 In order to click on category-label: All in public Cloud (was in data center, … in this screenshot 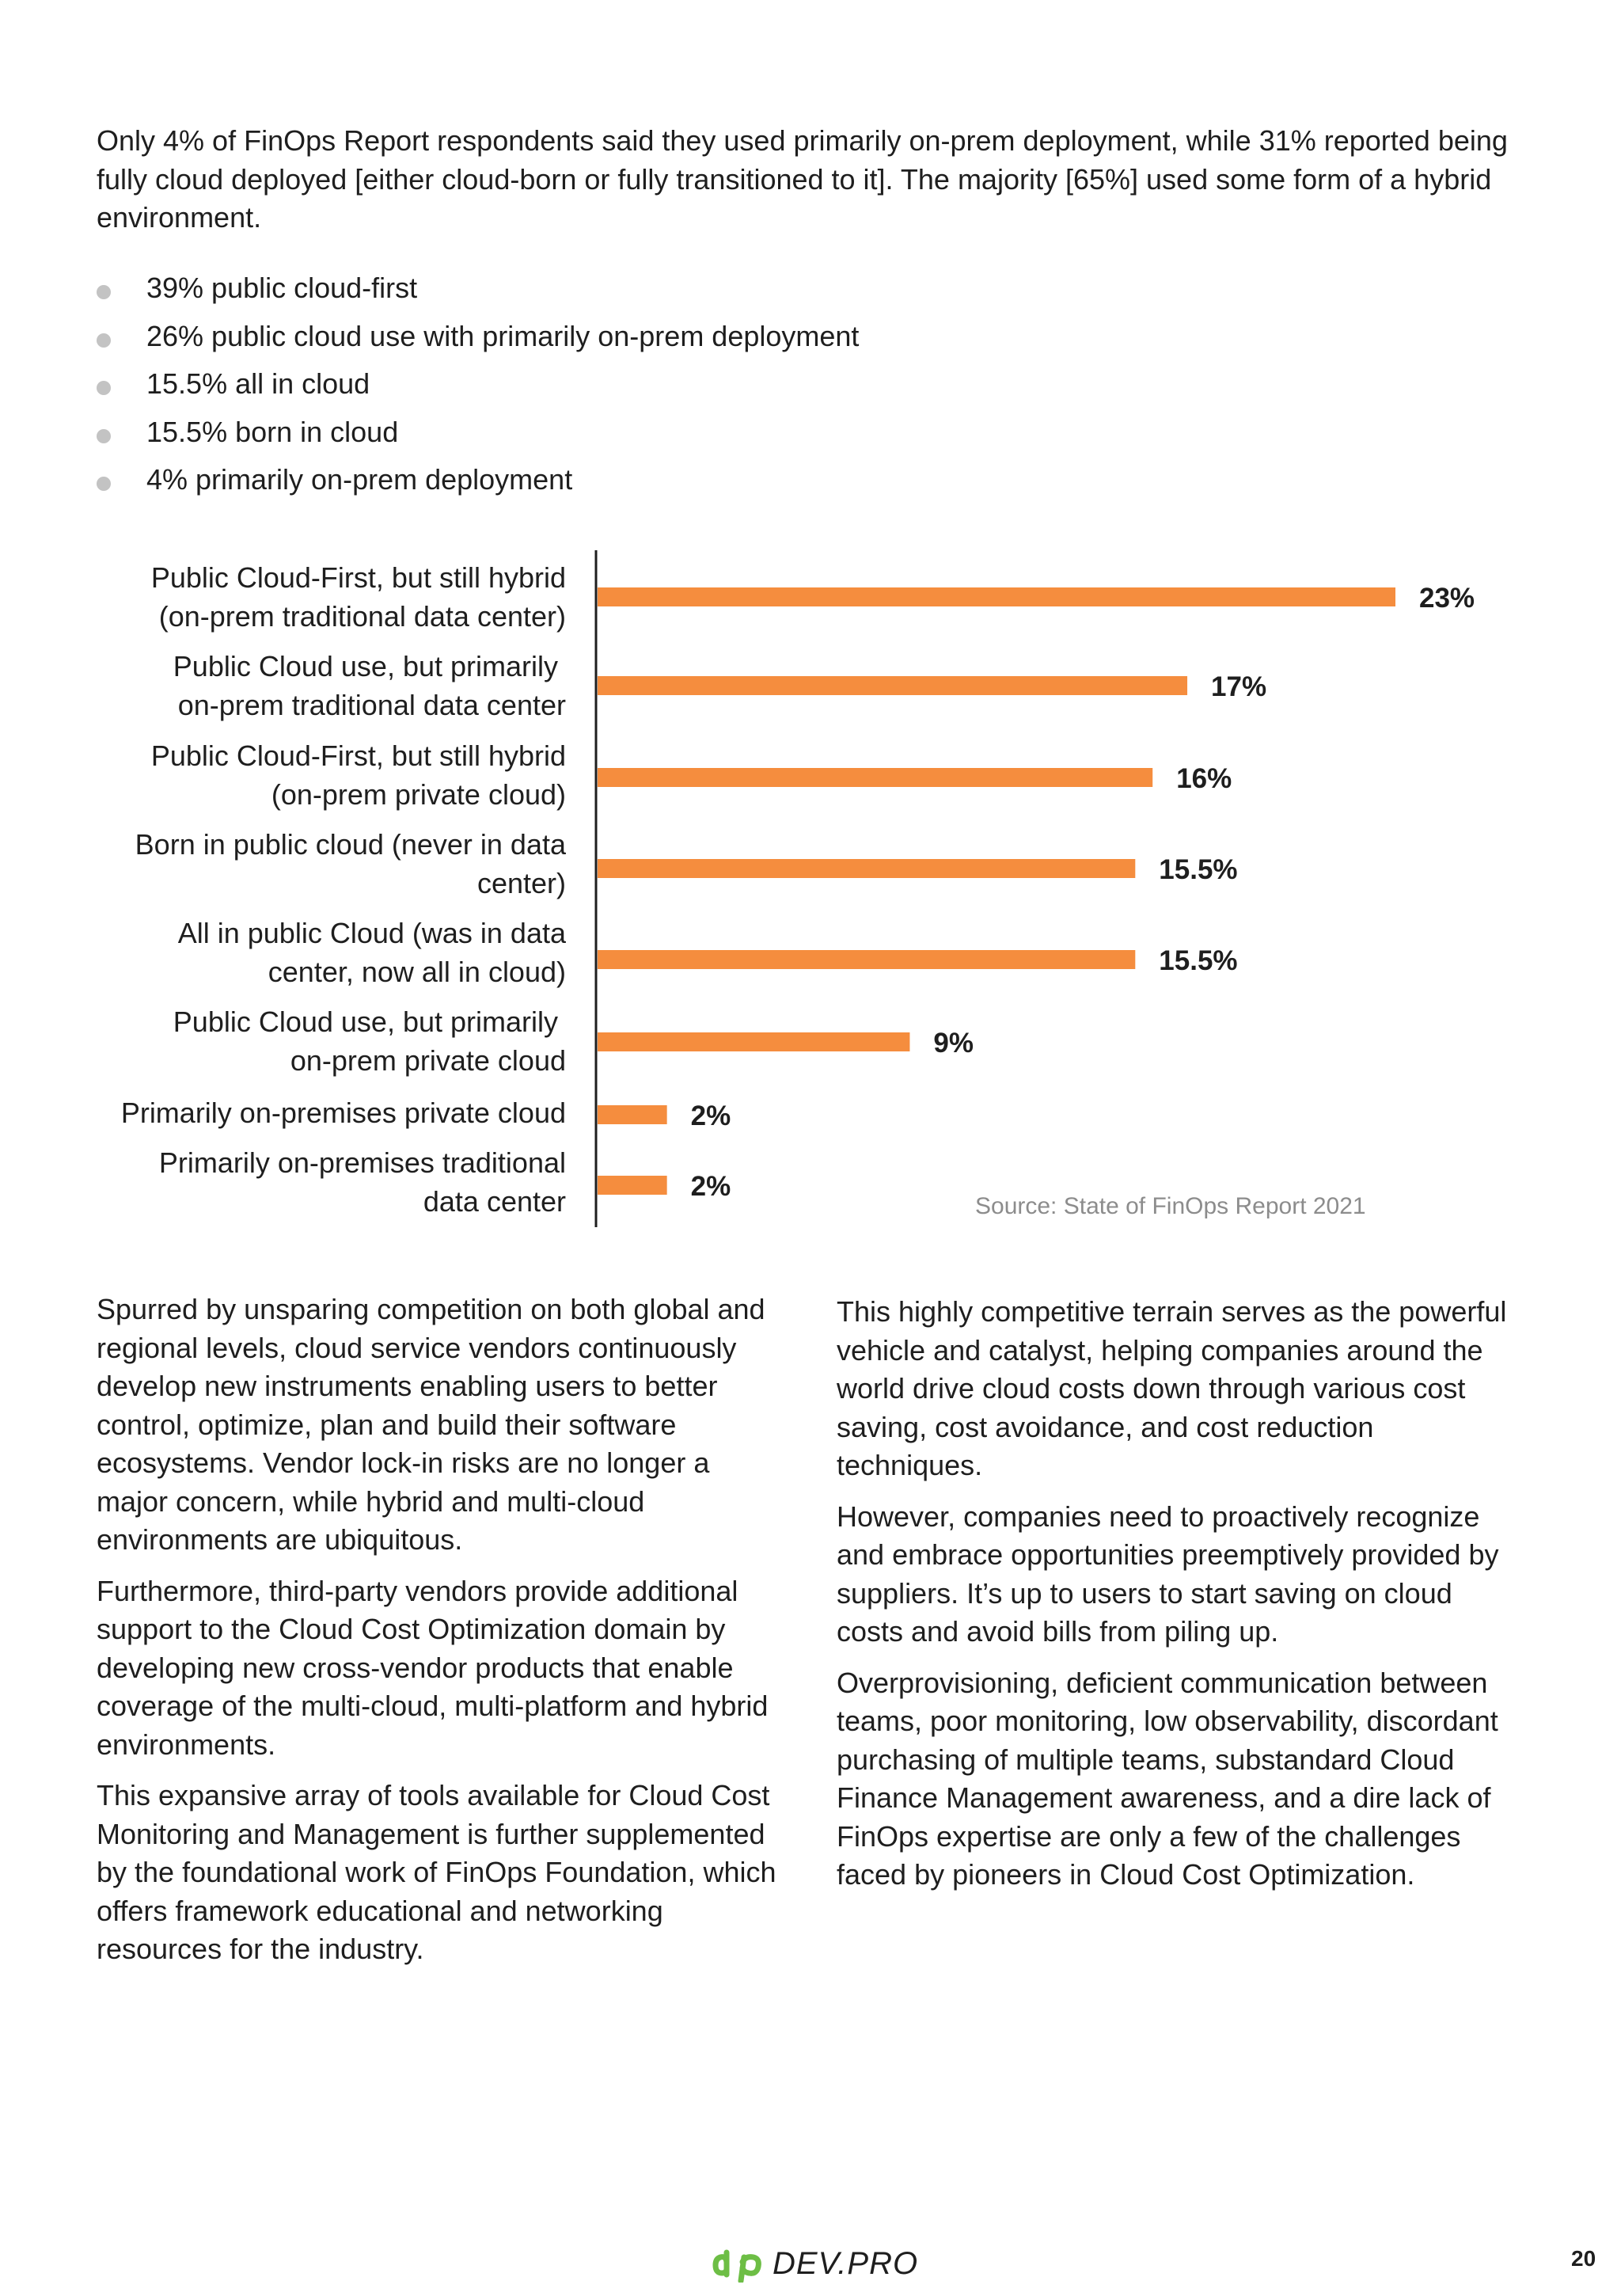, I will do `click(371, 952)`.